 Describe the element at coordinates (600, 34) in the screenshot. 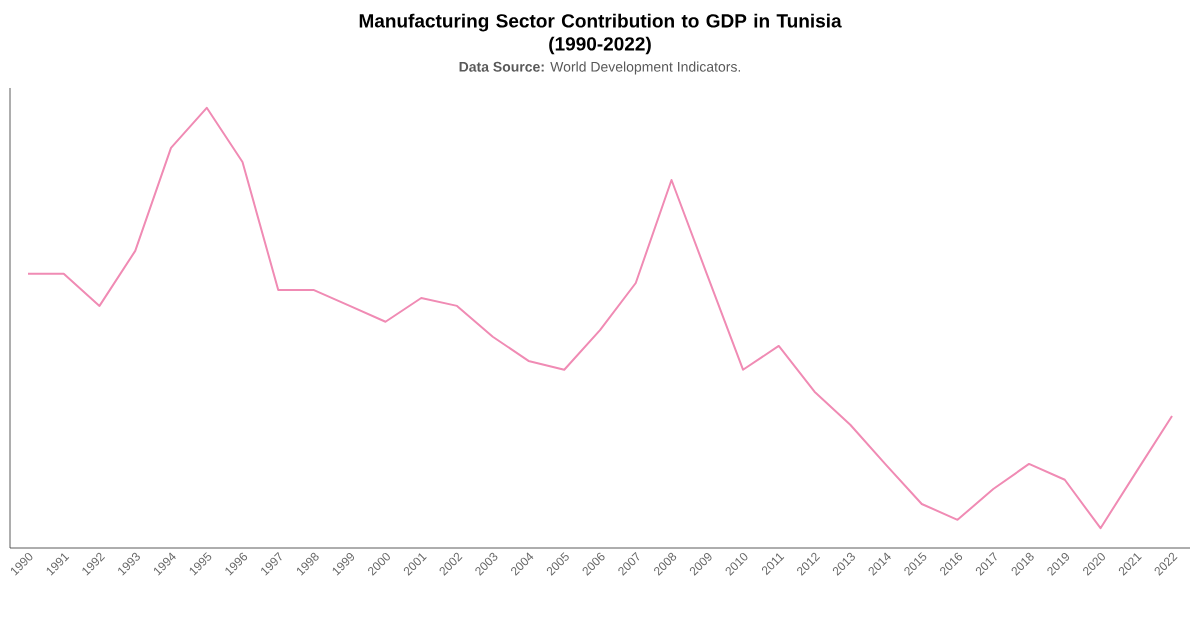

I see `chart-title: Manufacturing Sector Contribution to GDP in Tunisia (1990-2022)` at that location.